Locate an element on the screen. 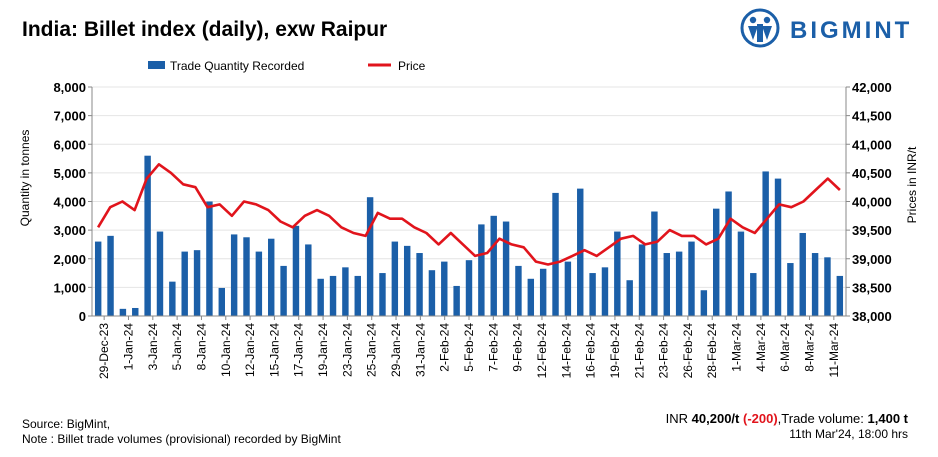 Image resolution: width=938 pixels, height=457 pixels. right-tick-label: 41,500 is located at coordinates (872, 116).